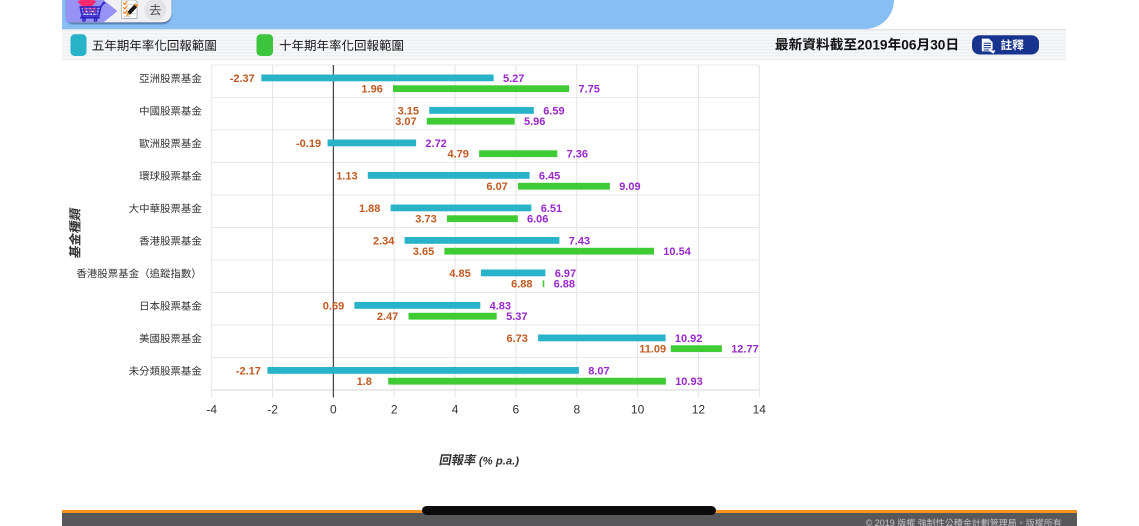 Image resolution: width=1139 pixels, height=526 pixels. Describe the element at coordinates (760, 410) in the screenshot. I see `svg-text: 14` at that location.